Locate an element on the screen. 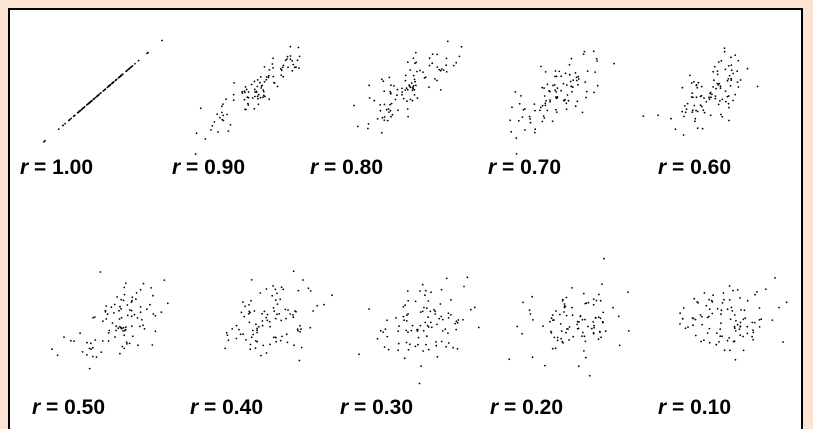 The image size is (813, 429). correlation-value: = 0.90 is located at coordinates (212, 167).